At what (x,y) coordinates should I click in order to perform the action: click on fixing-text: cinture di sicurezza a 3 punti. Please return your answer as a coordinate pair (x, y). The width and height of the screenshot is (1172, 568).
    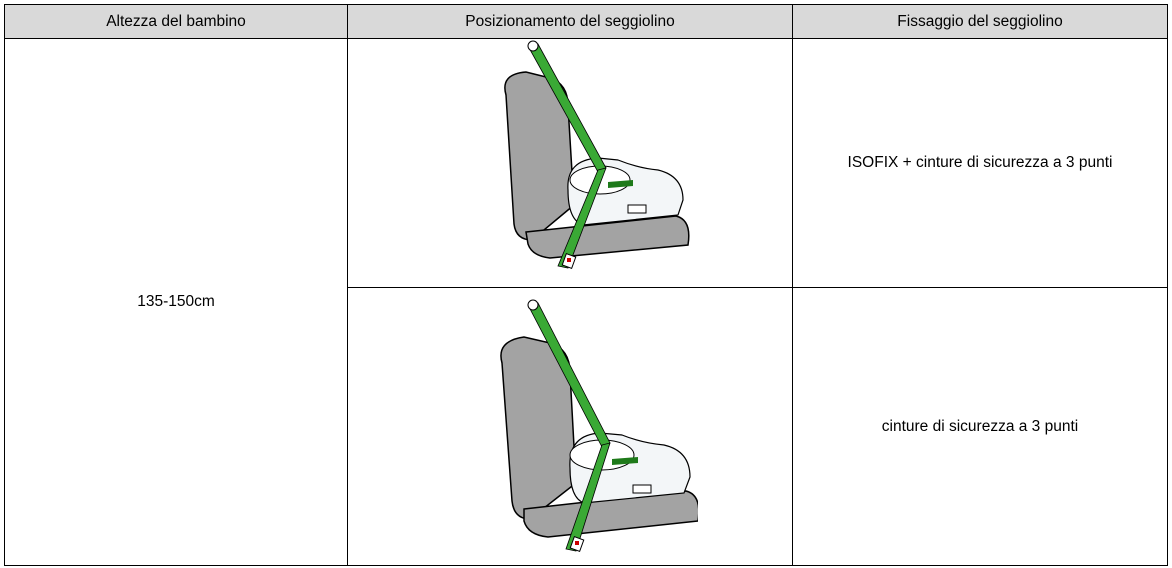
    Looking at the image, I should click on (980, 426).